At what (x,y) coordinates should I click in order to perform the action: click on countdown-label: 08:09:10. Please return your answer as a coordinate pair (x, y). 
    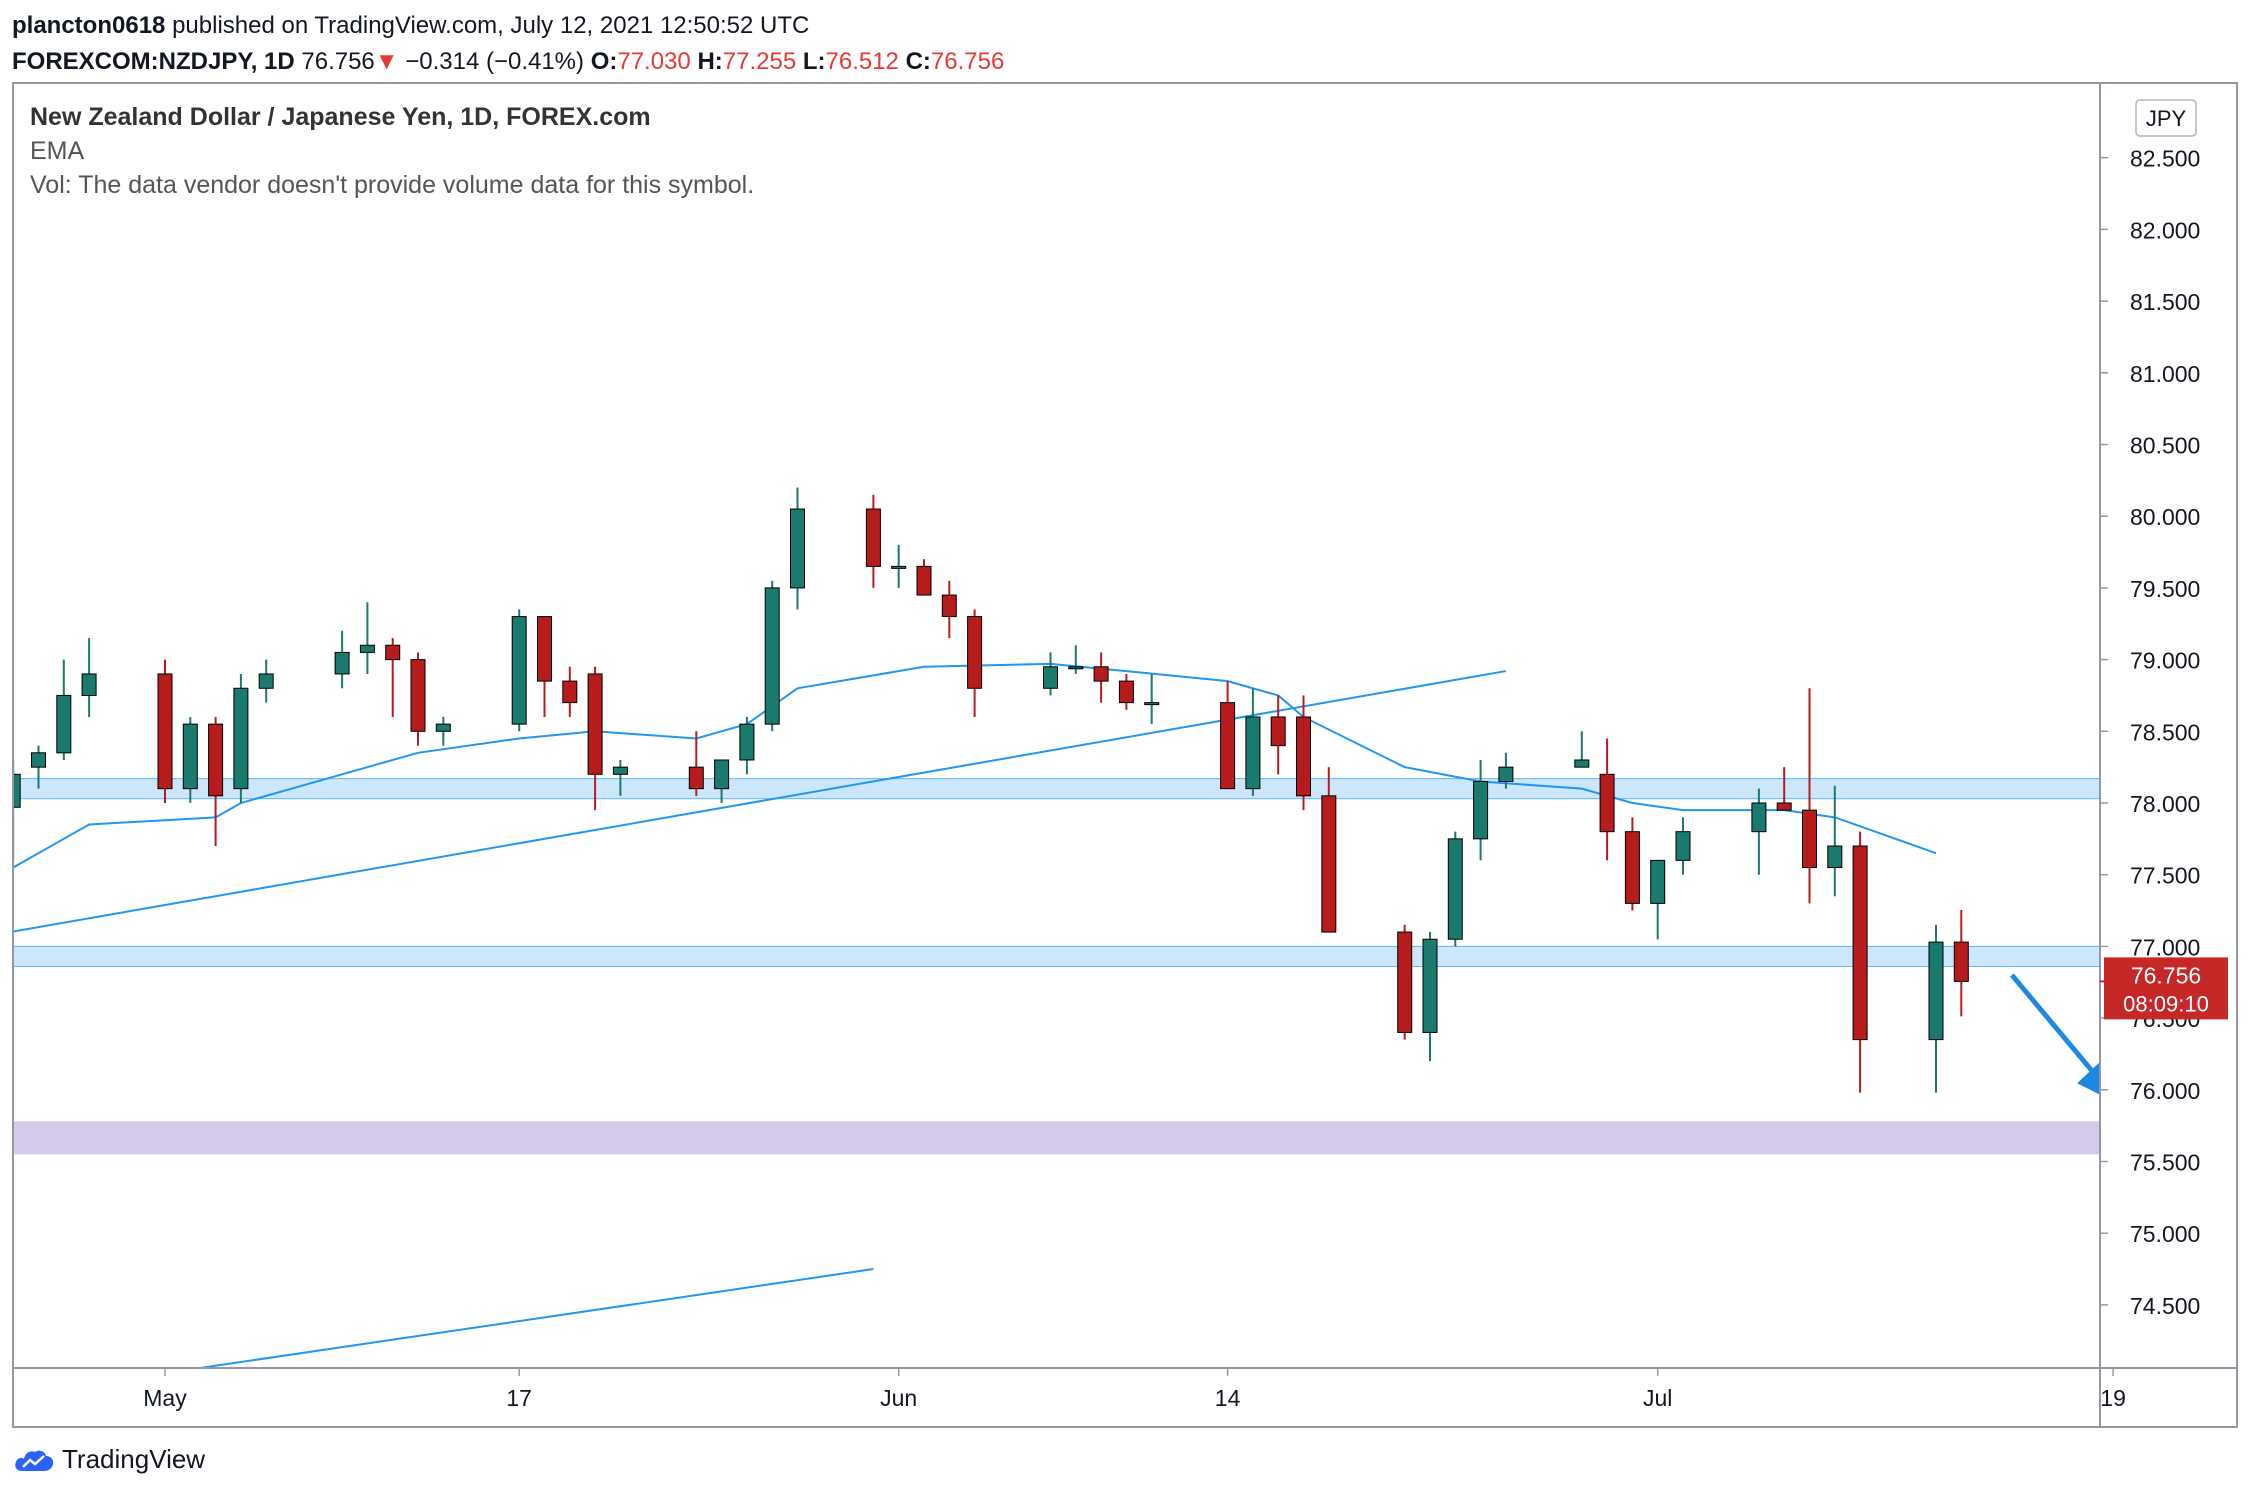
    Looking at the image, I should click on (2166, 1003).